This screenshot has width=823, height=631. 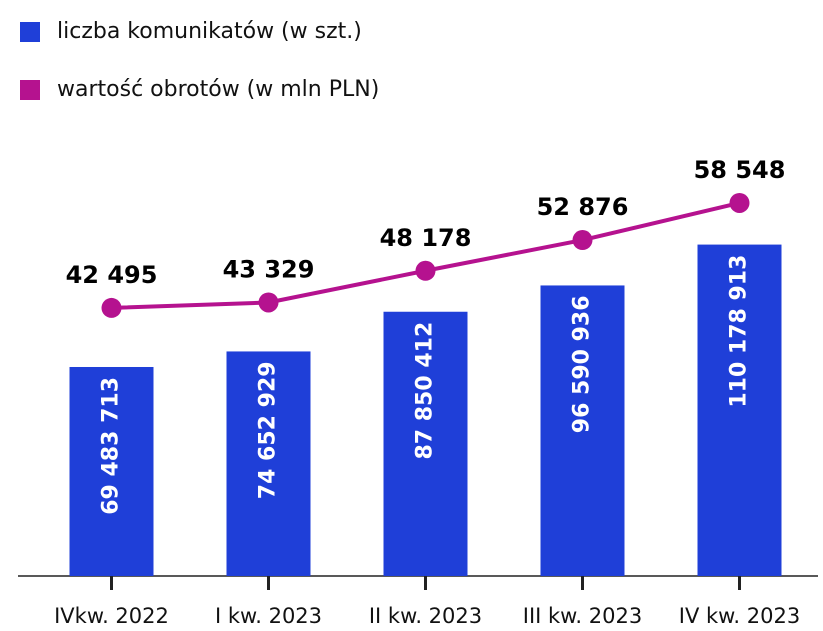 I want to click on legend-label: liczba komunikatów (w szt.), so click(x=209, y=31).